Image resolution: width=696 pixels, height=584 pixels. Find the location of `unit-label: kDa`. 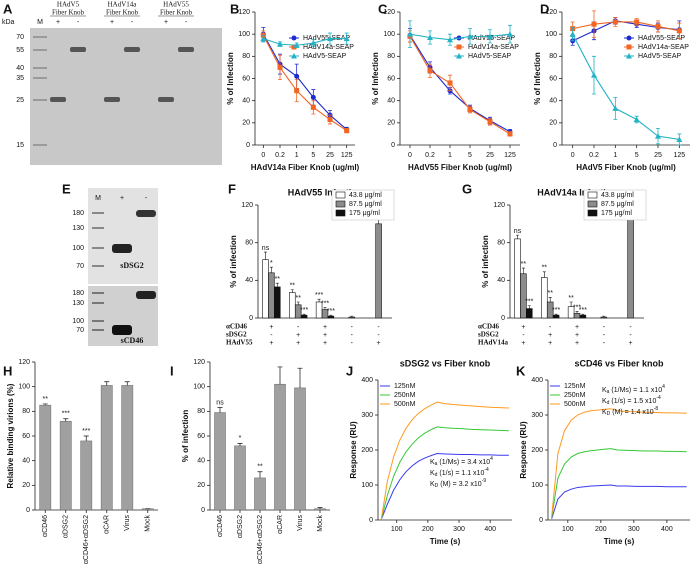

unit-label: kDa is located at coordinates (8, 22).